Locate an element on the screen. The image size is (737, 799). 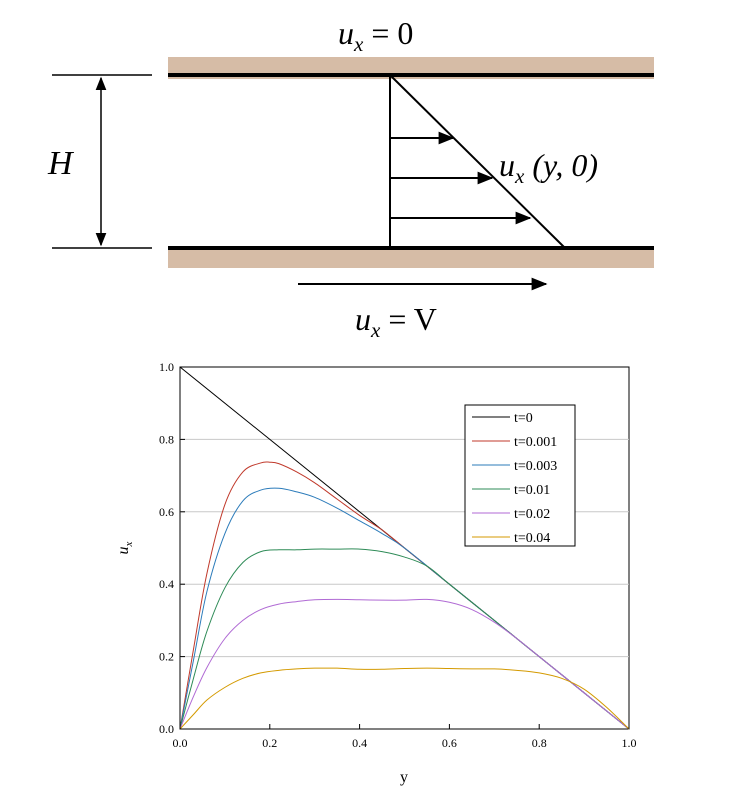
y-tick-label: 1.0 is located at coordinates (166, 367).